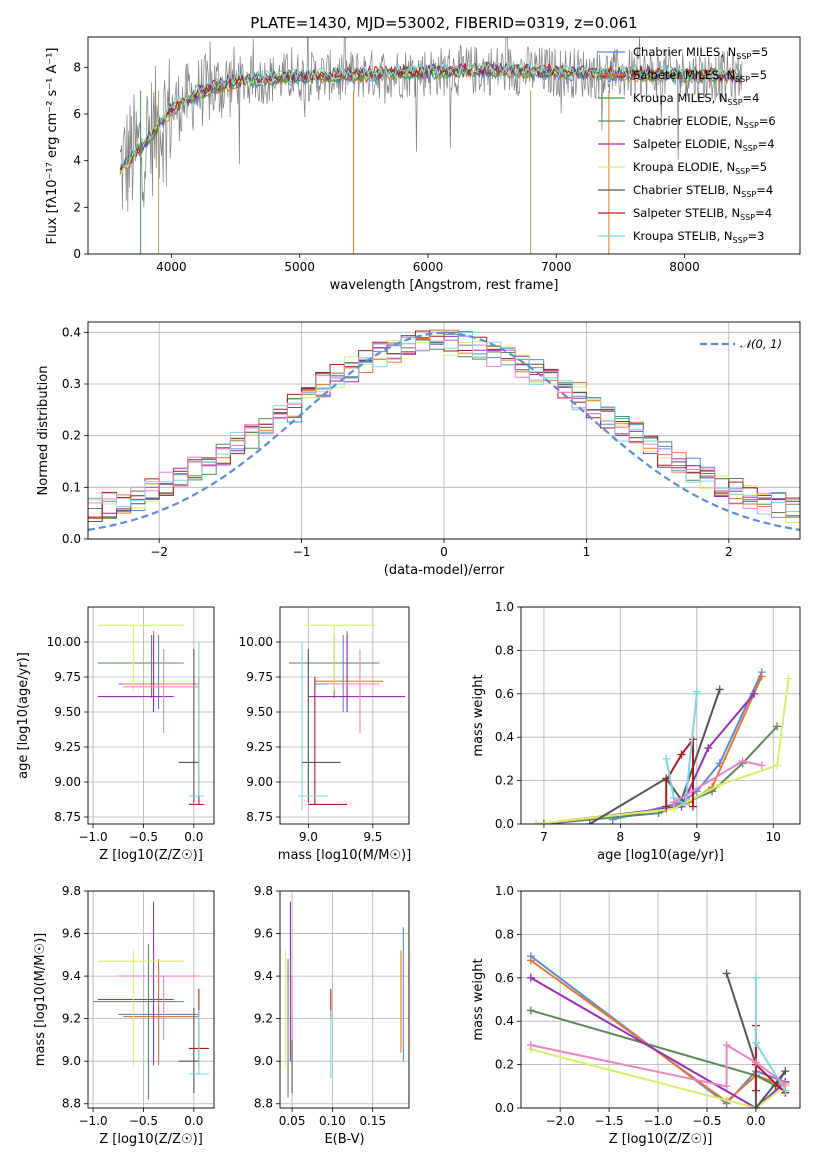 The height and width of the screenshot is (1170, 819). Describe the element at coordinates (430, 115) in the screenshot. I see `model-spectrum-line` at that location.